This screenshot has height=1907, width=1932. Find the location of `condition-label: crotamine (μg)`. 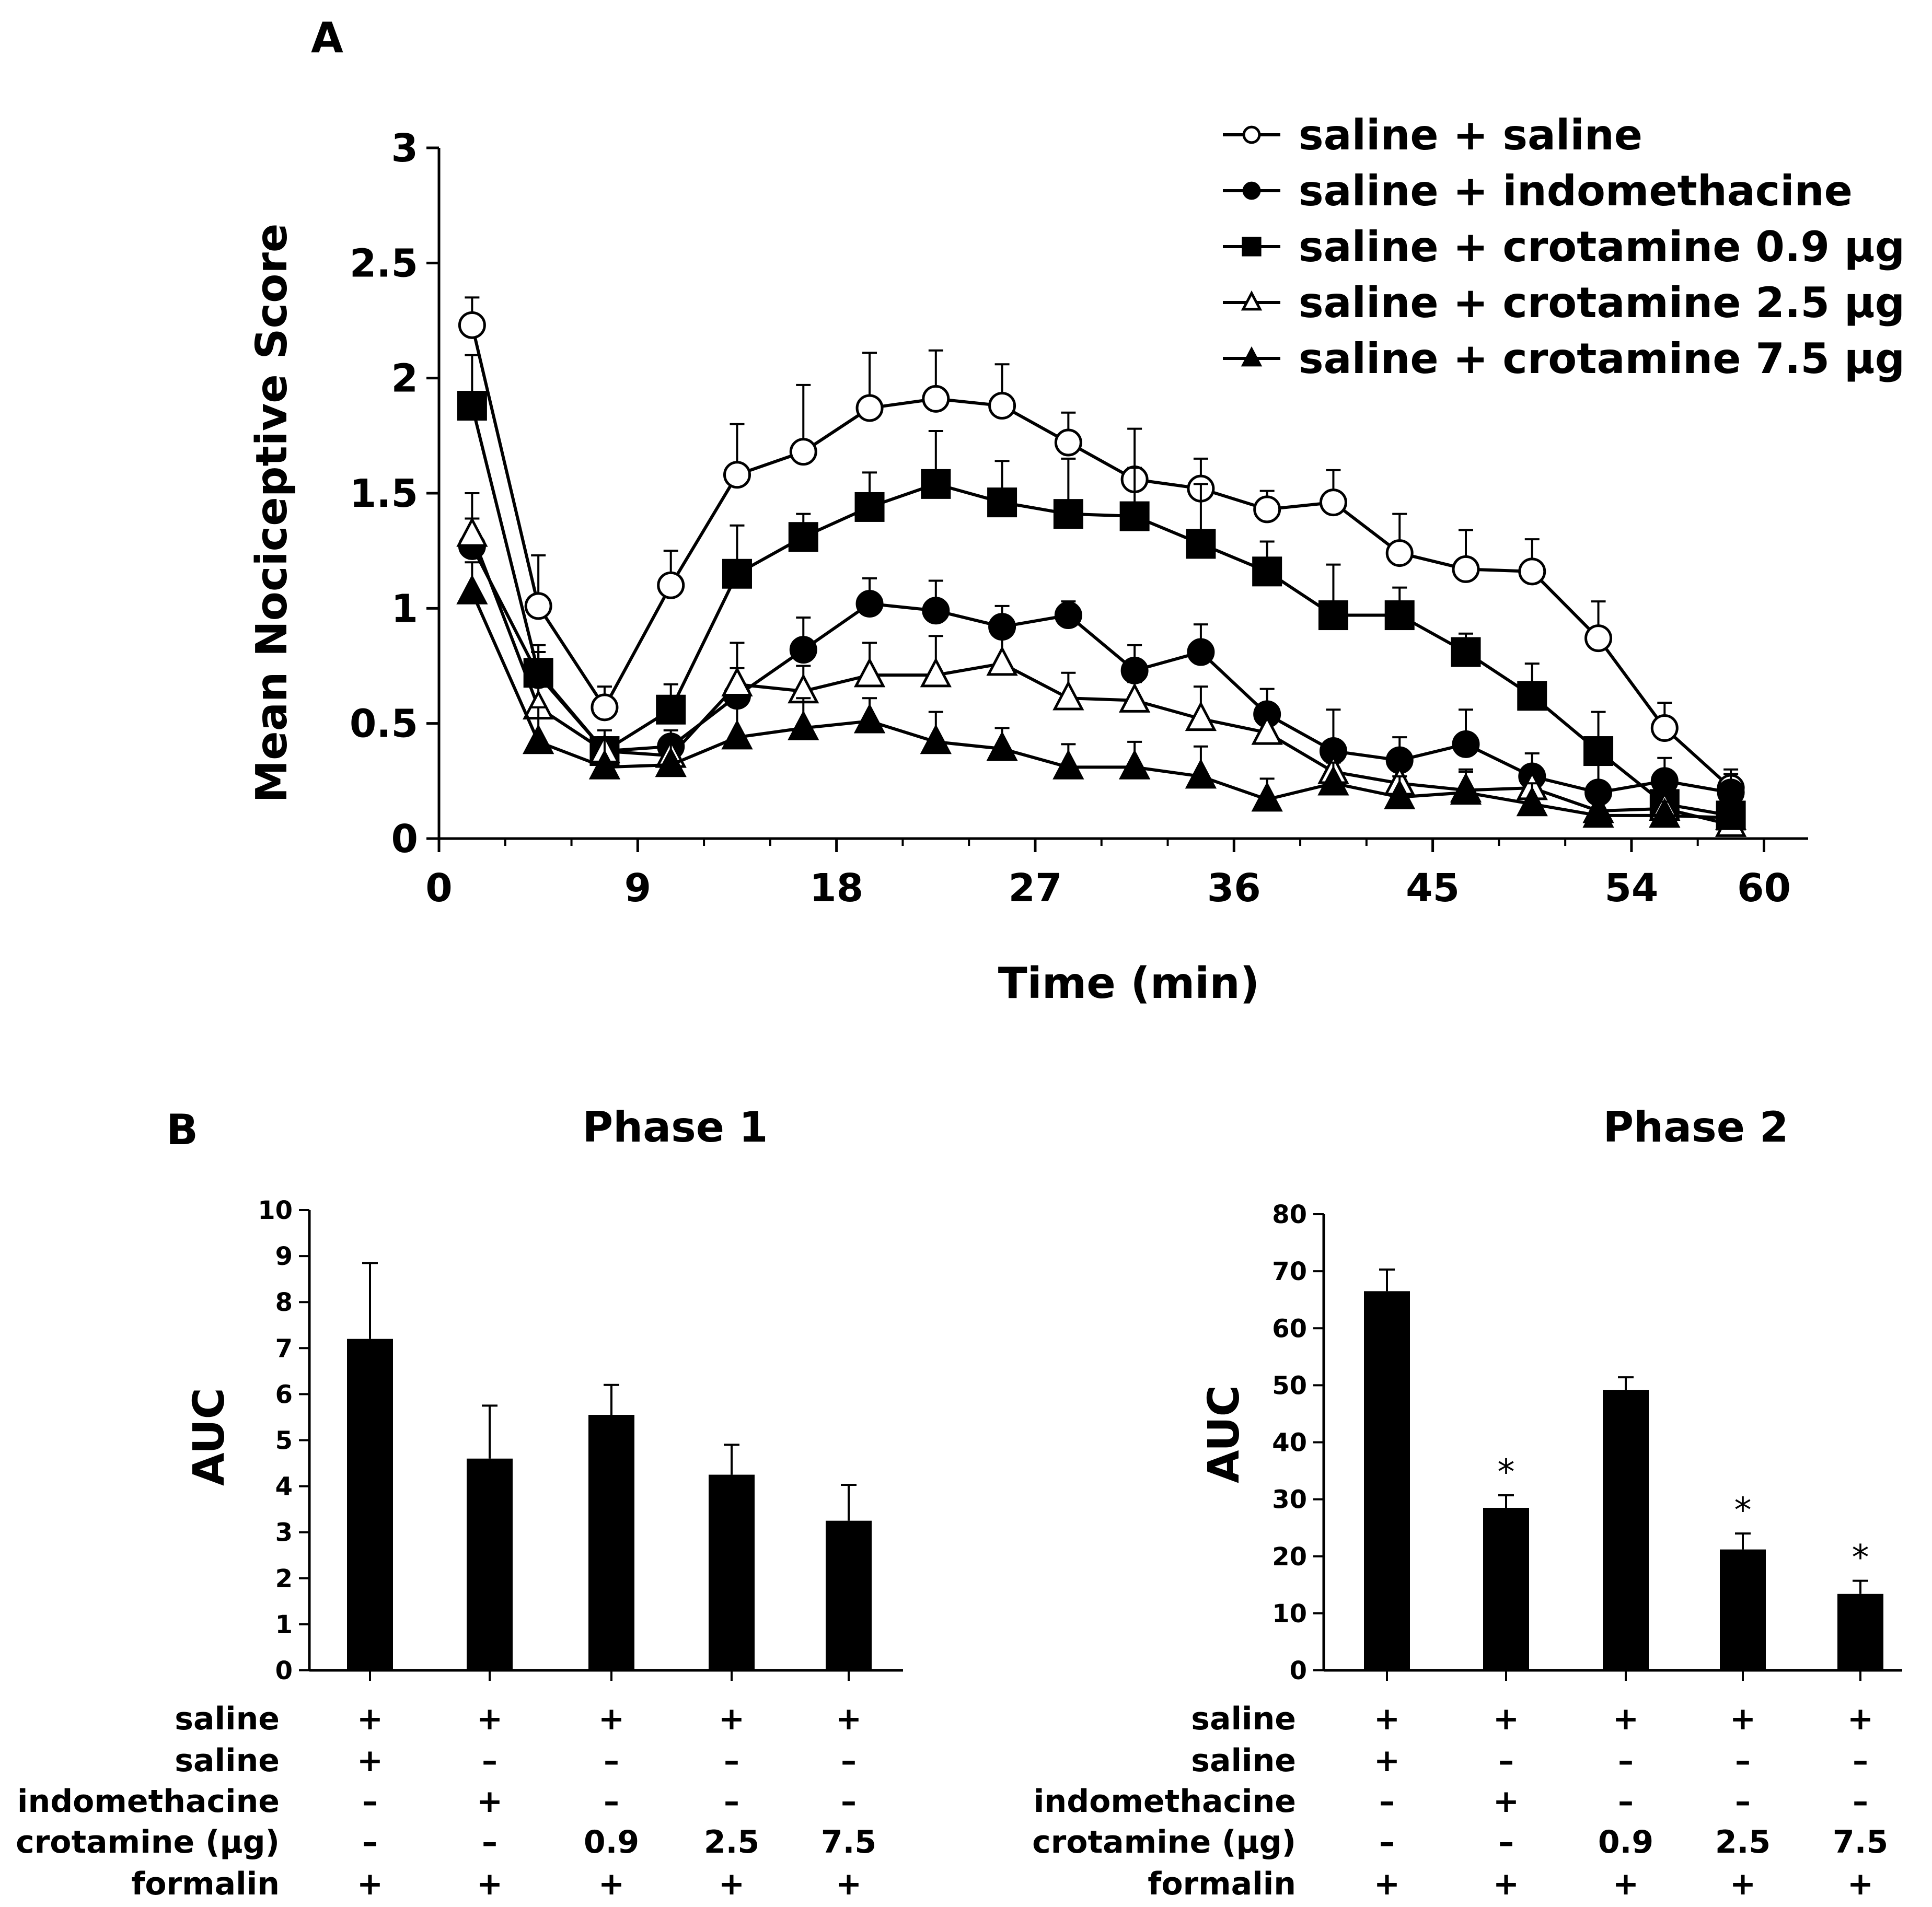

condition-label: crotamine (μg) is located at coordinates (1164, 1842).